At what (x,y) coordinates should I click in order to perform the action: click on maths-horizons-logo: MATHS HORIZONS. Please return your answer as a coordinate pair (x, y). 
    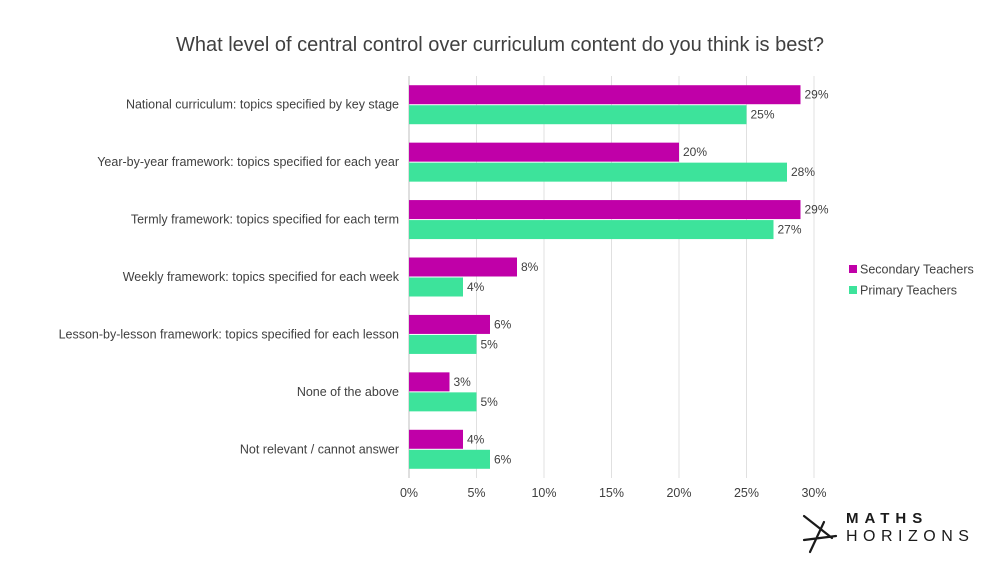
    Looking at the image, I should click on (895, 533).